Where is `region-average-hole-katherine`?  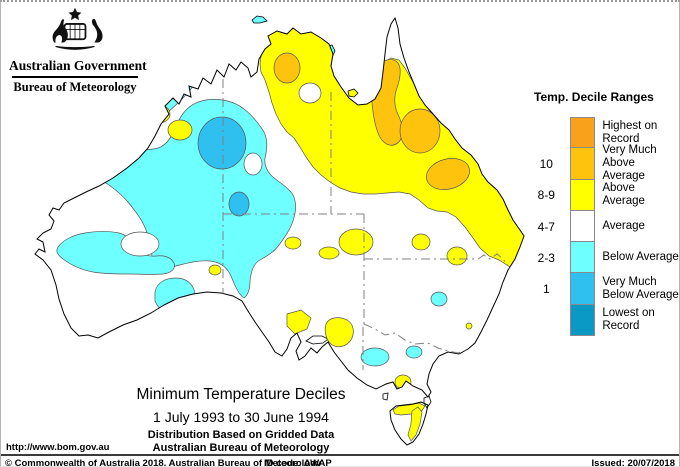
region-average-hole-katherine is located at coordinates (310, 93).